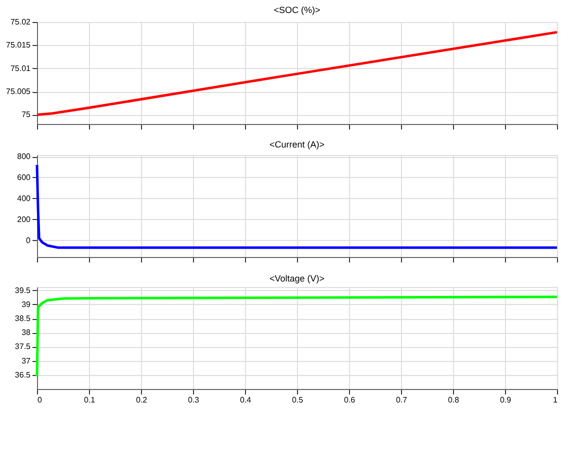 The height and width of the screenshot is (455, 582). What do you see at coordinates (24, 198) in the screenshot?
I see `y-tick-label: 400` at bounding box center [24, 198].